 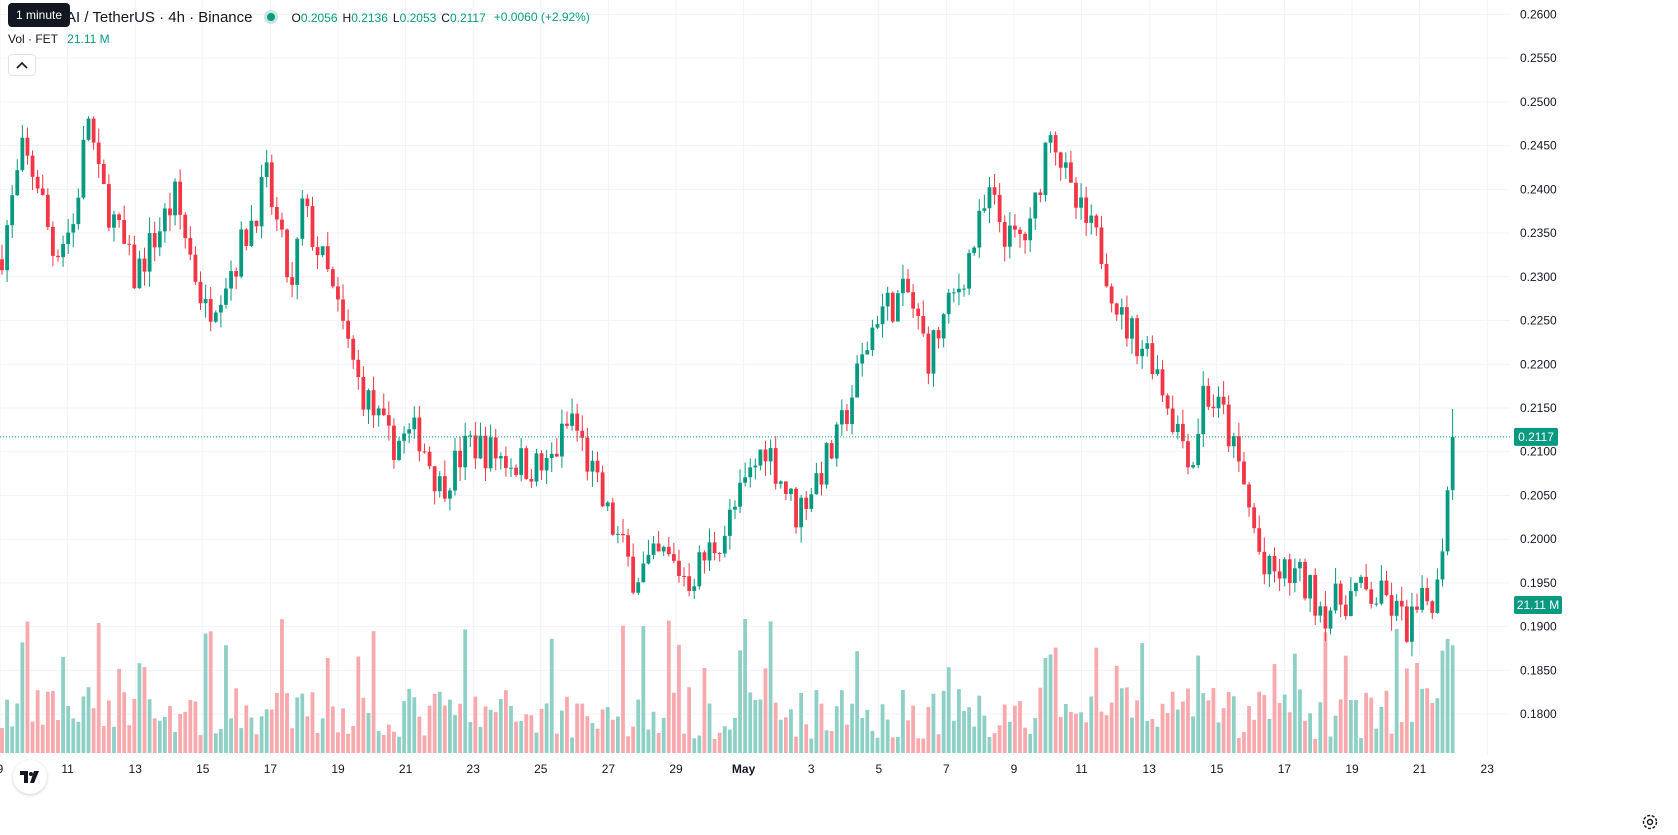 I want to click on price-tick-label: 0.1950, so click(x=1538, y=583).